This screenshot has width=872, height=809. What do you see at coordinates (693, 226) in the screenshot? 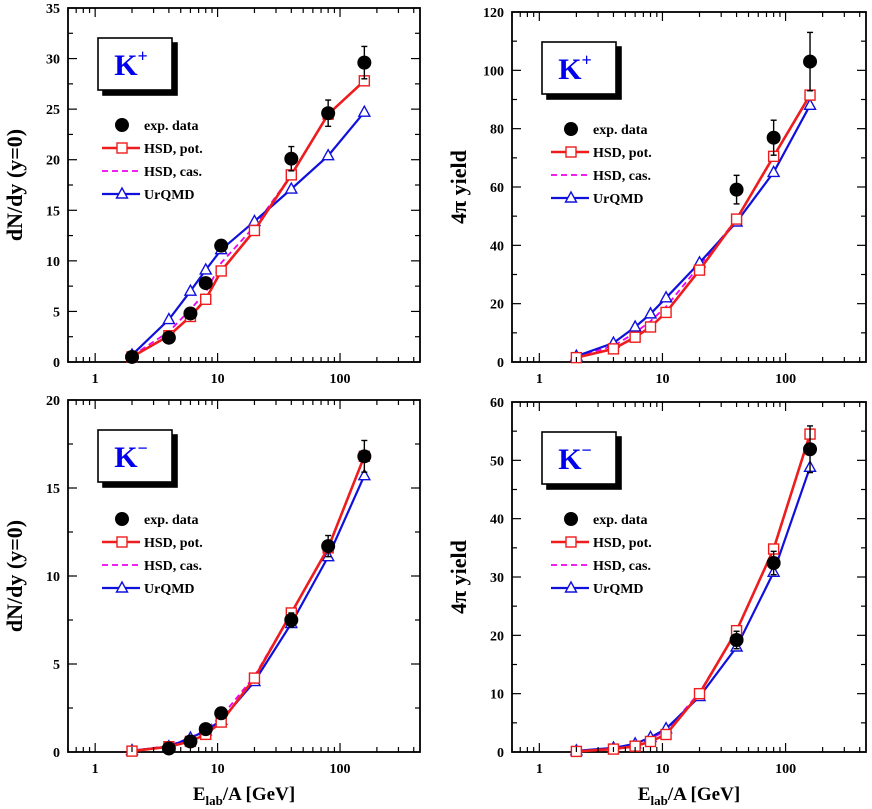
I see `series-pot` at bounding box center [693, 226].